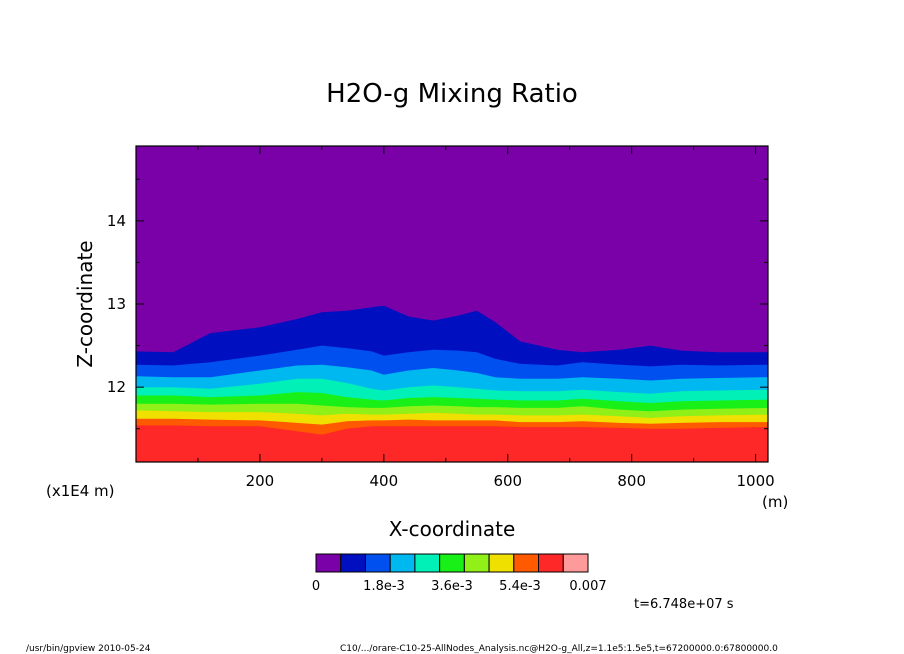 The width and height of the screenshot is (904, 654). I want to click on colorbar-label: 3.6e-3, so click(452, 586).